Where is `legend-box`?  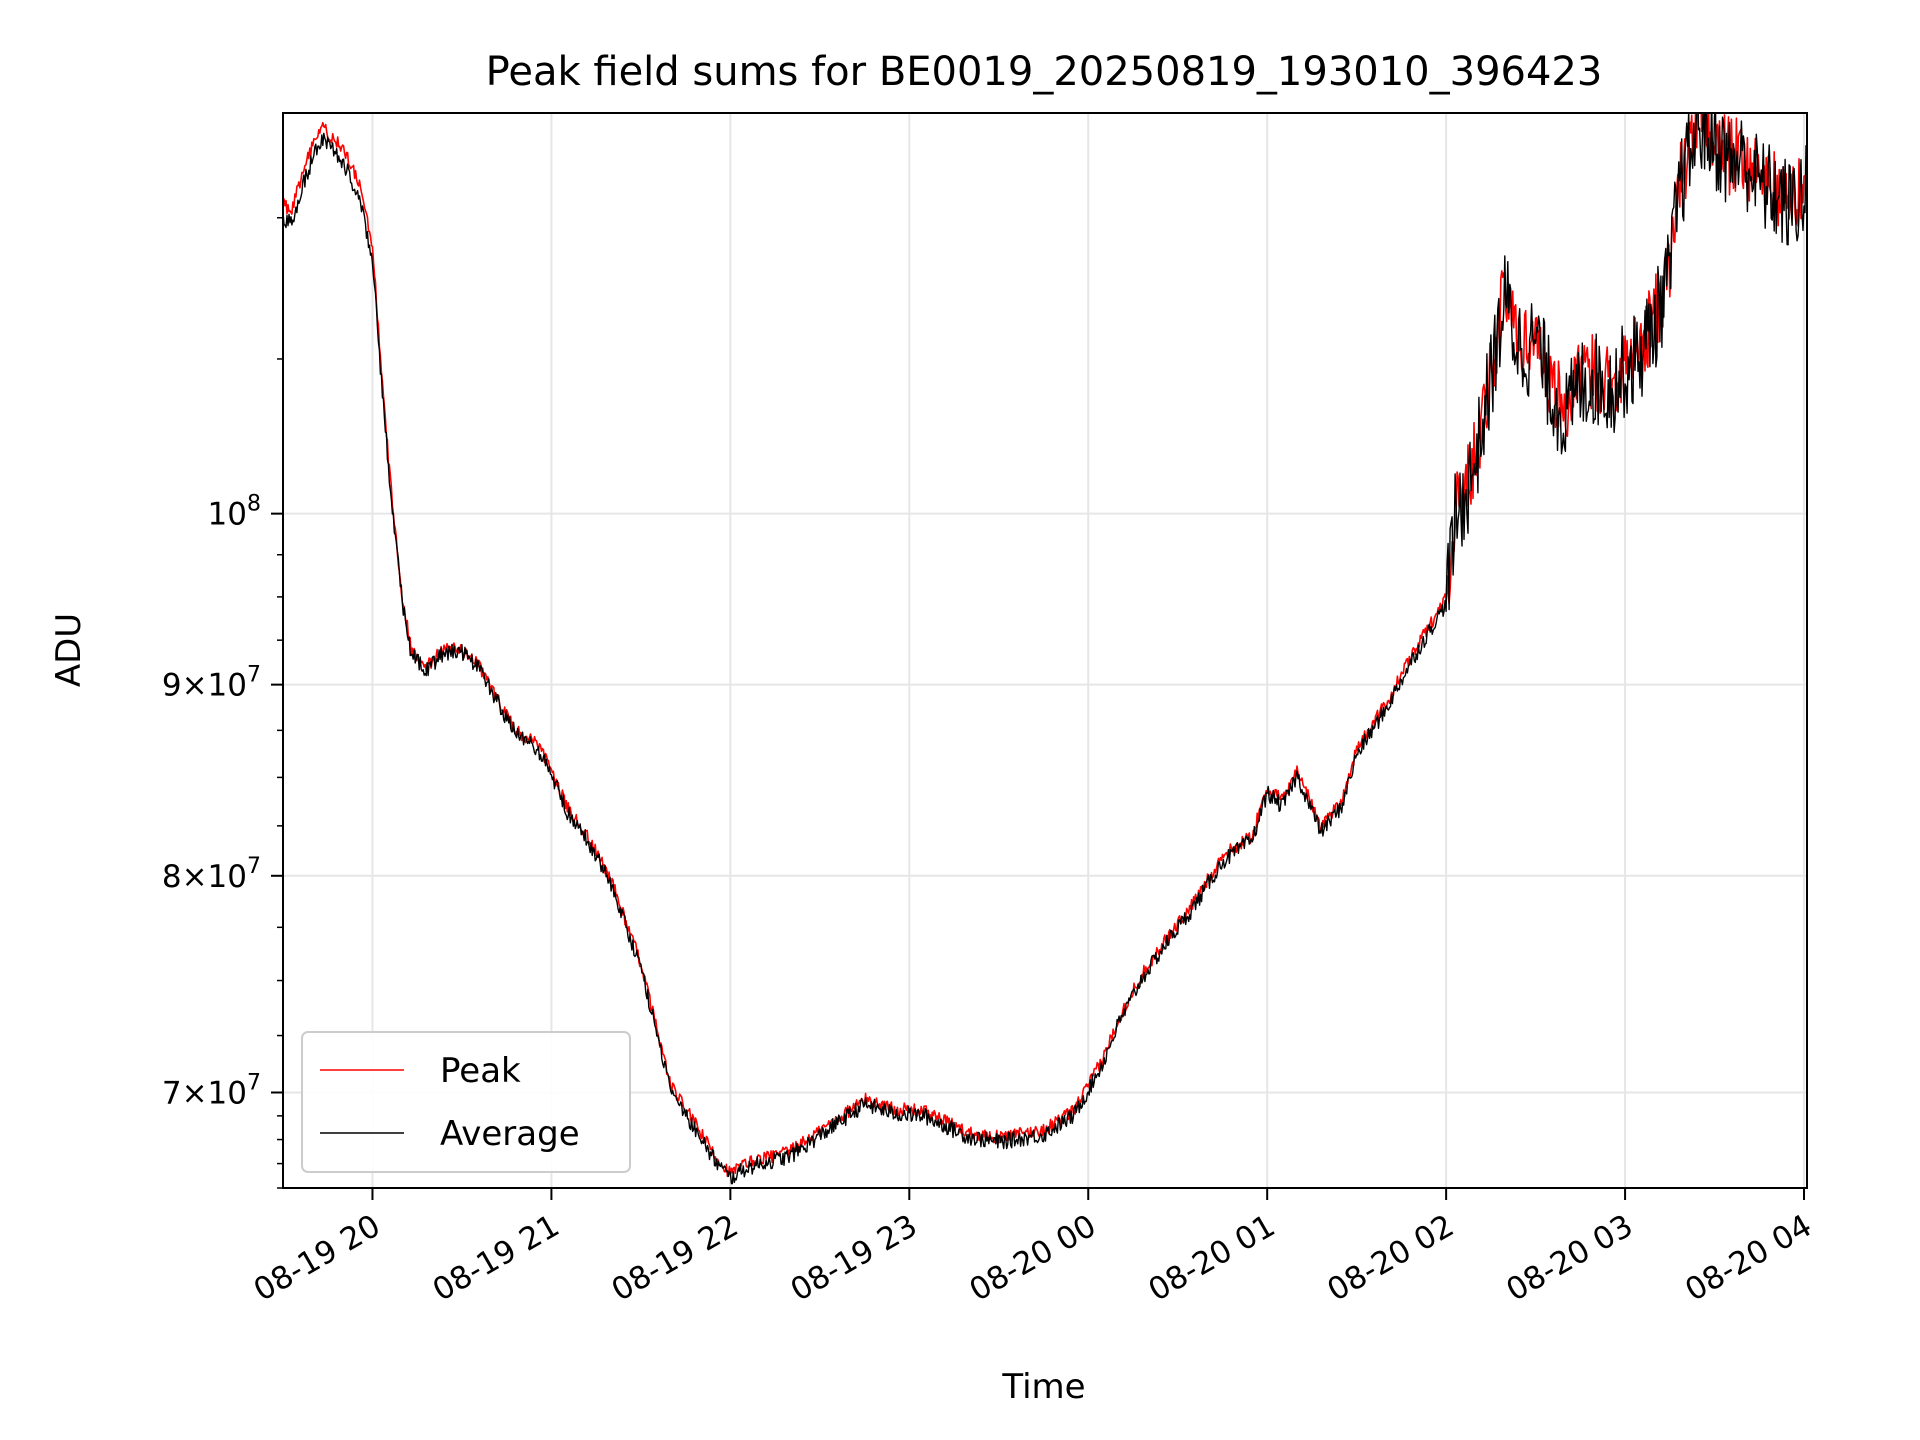 legend-box is located at coordinates (466, 1102).